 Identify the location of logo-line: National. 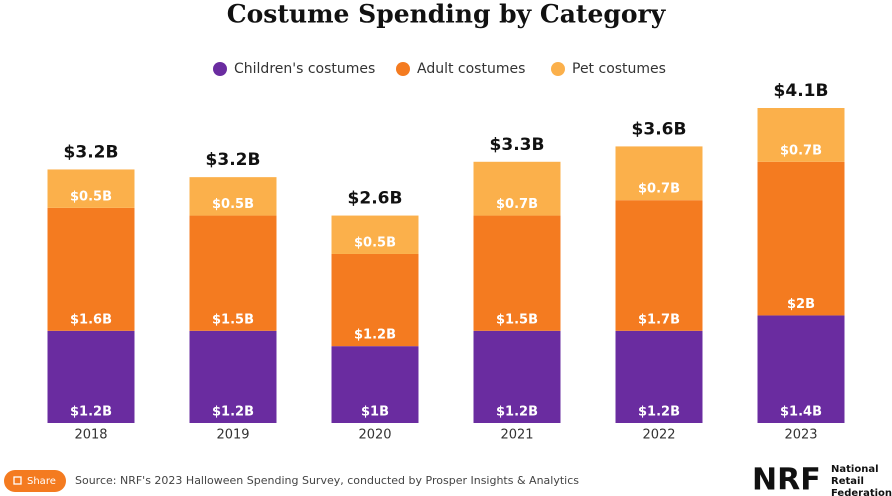
(855, 469).